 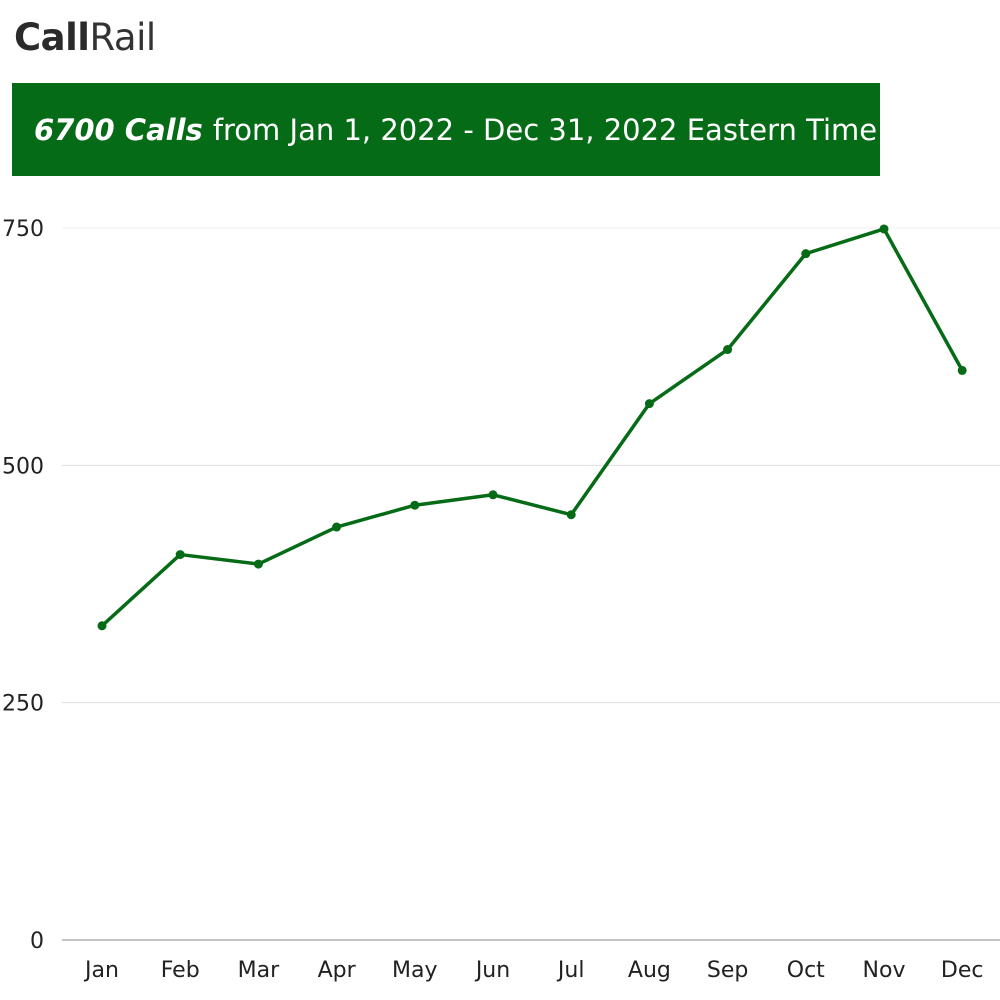 I want to click on callrail-logo: Call Rail, so click(x=85, y=37).